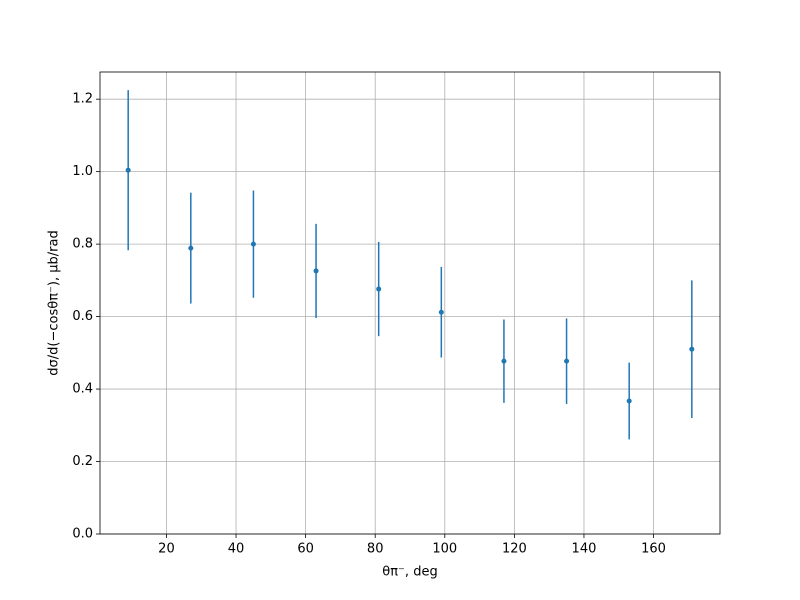  What do you see at coordinates (236, 549) in the screenshot?
I see `x-tick-label: 40` at bounding box center [236, 549].